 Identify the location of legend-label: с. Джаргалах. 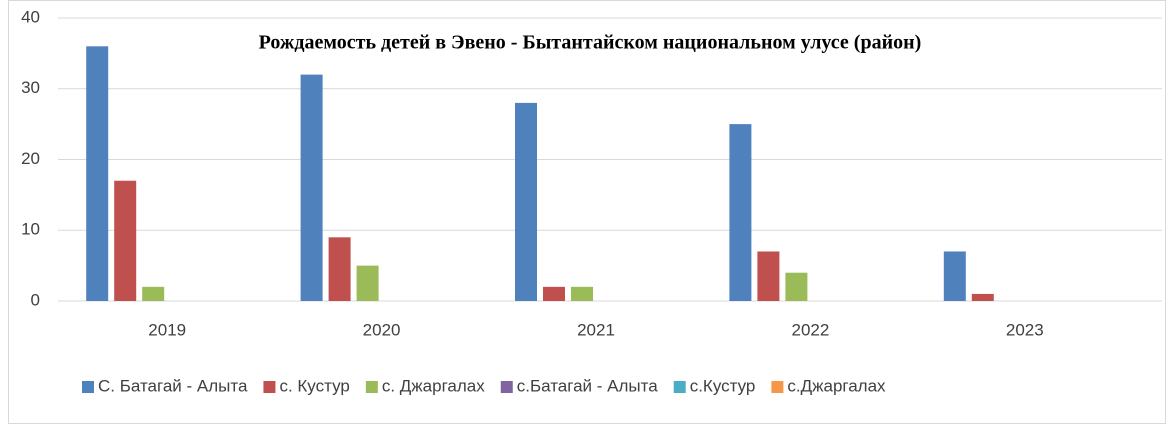
(433, 385).